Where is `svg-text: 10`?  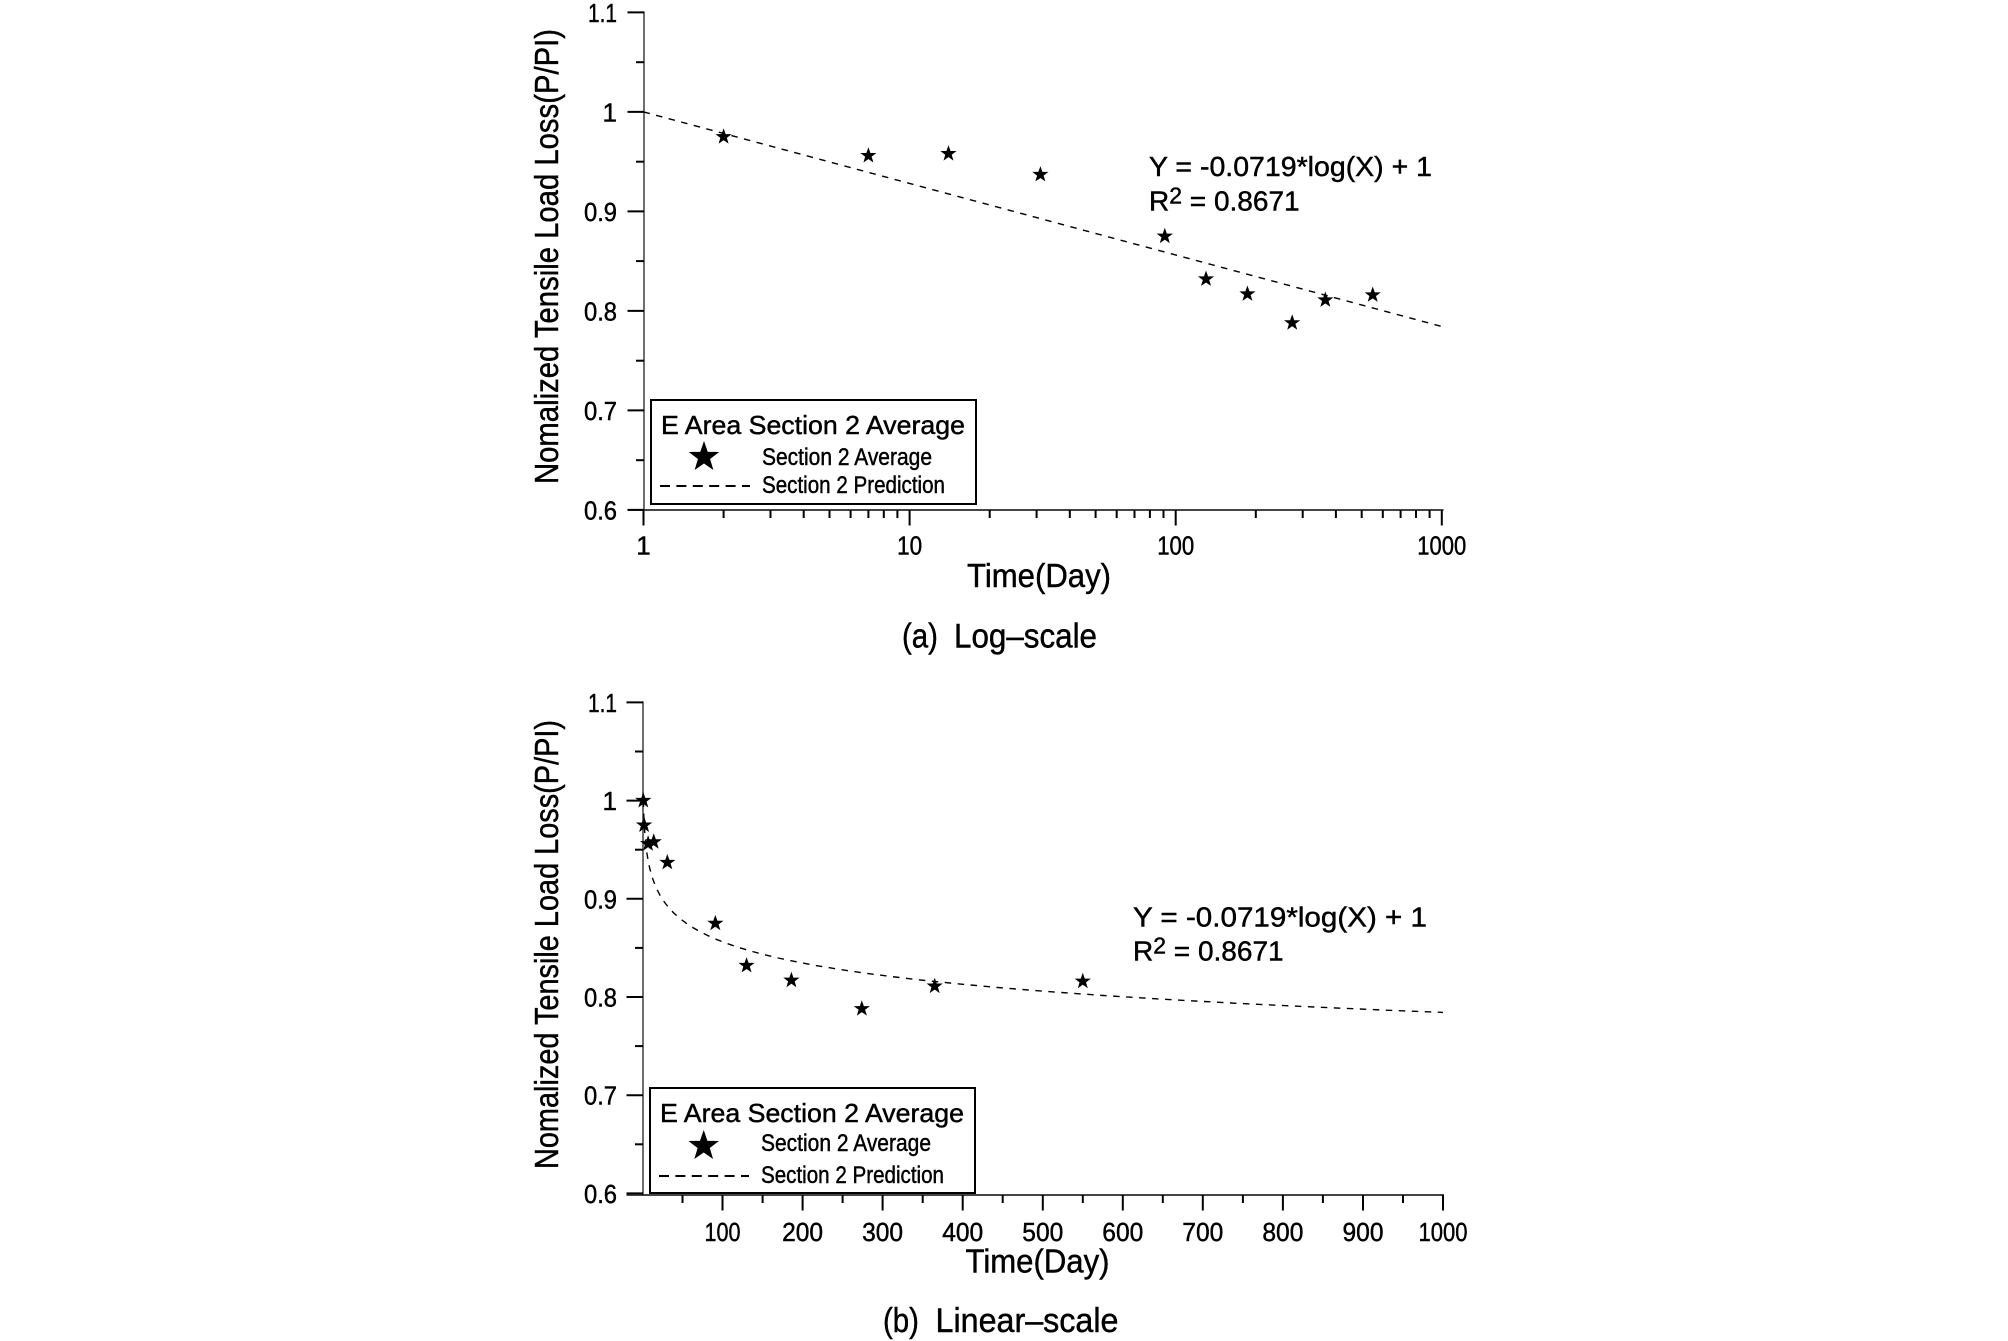 svg-text: 10 is located at coordinates (909, 546).